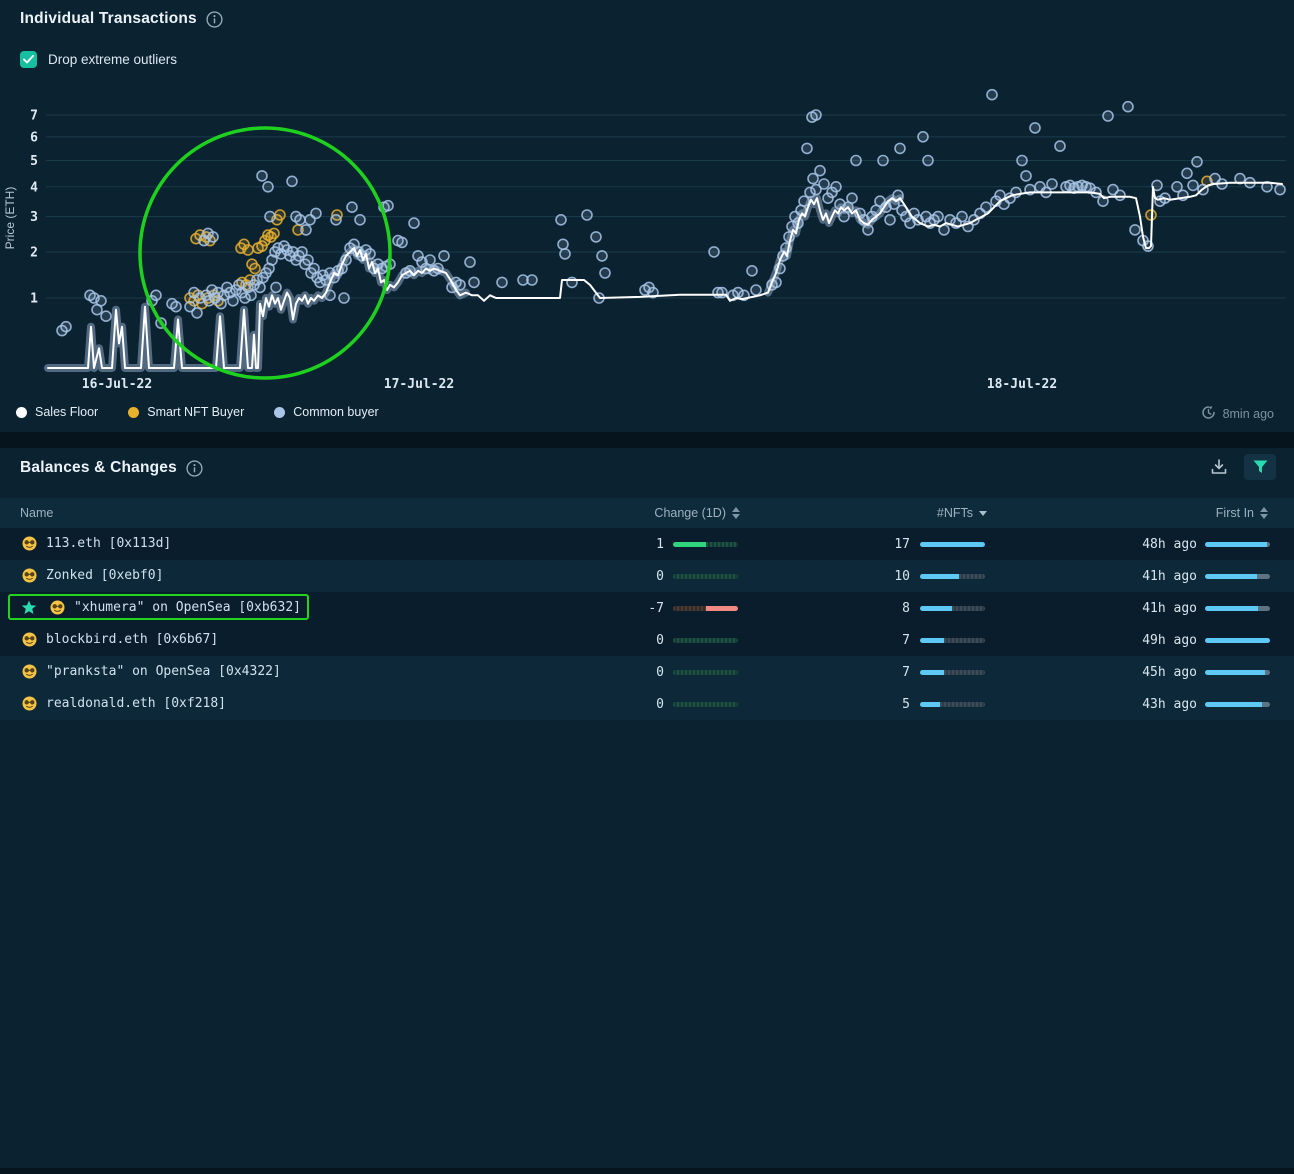 Image resolution: width=1294 pixels, height=1174 pixels. I want to click on first-in-value: 48h ago, so click(1169, 544).